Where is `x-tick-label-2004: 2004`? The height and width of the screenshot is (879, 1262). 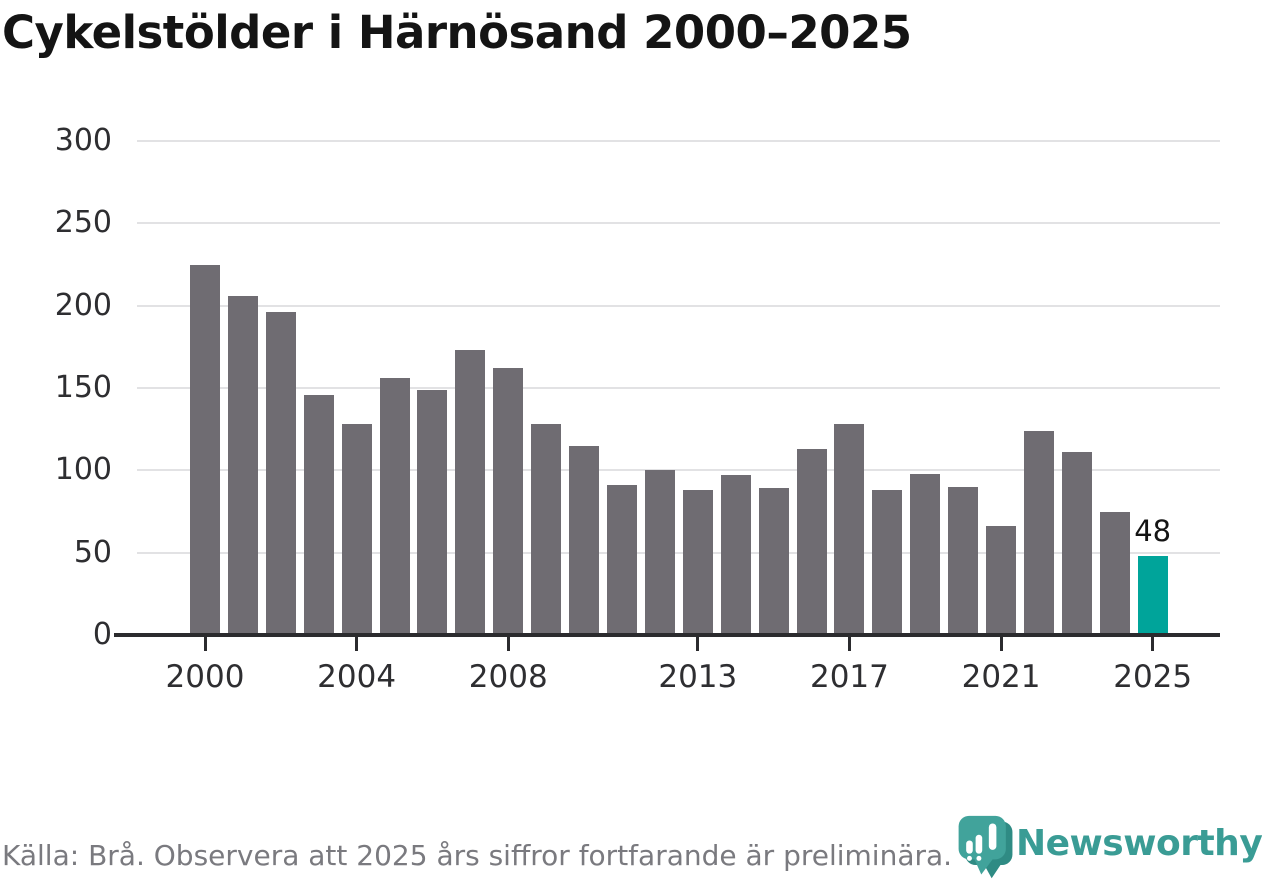
x-tick-label-2004: 2004 is located at coordinates (357, 677).